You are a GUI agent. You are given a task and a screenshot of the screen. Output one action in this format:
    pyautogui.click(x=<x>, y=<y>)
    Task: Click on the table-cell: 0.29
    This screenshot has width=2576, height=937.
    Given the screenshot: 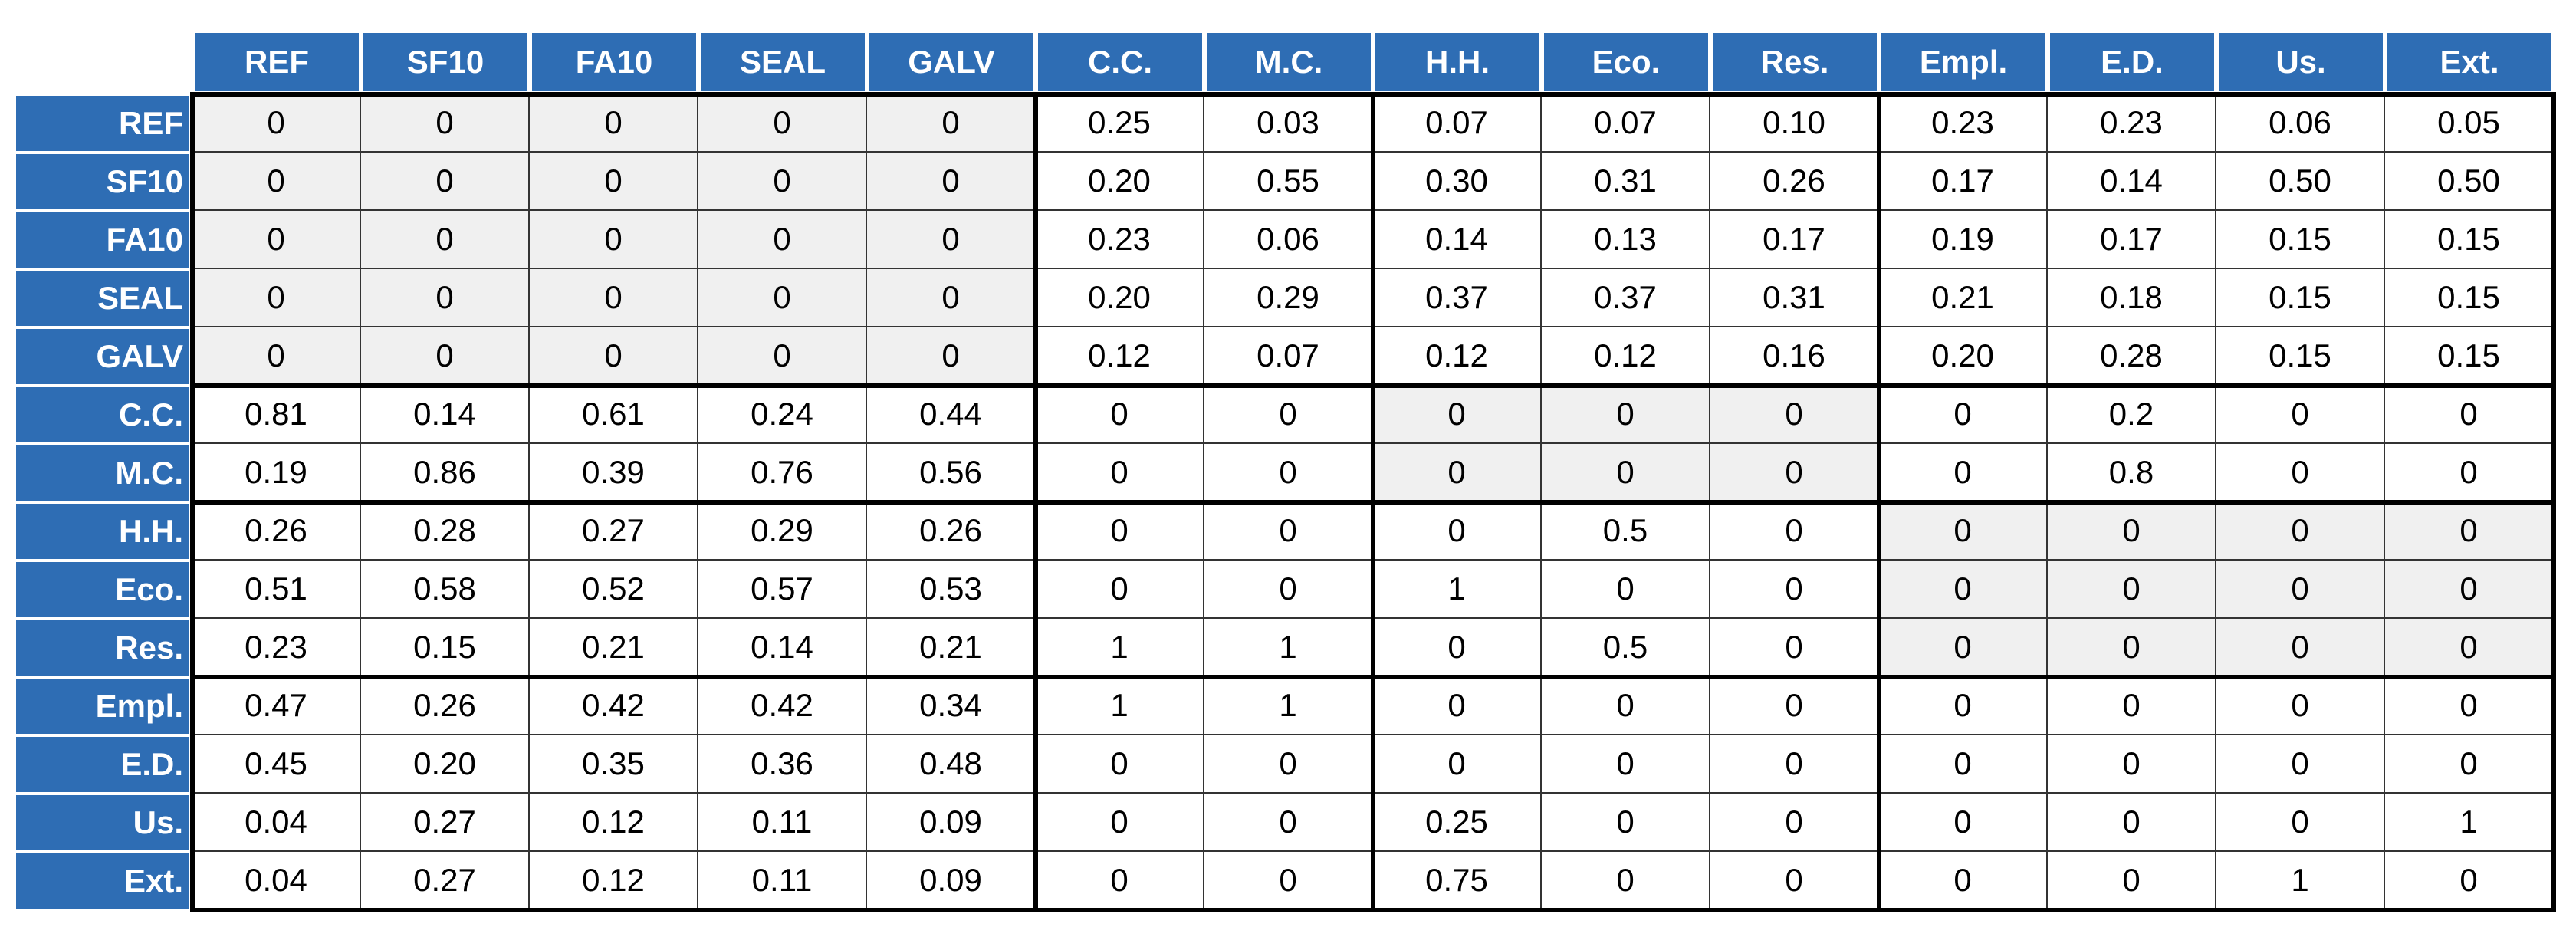 What is the action you would take?
    pyautogui.click(x=783, y=531)
    